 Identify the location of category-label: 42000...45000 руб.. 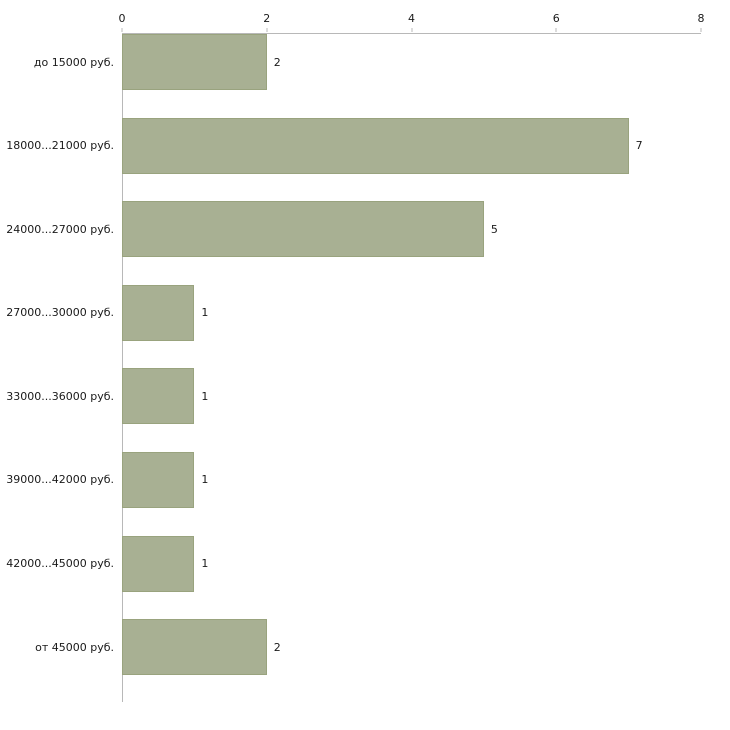
(60, 564).